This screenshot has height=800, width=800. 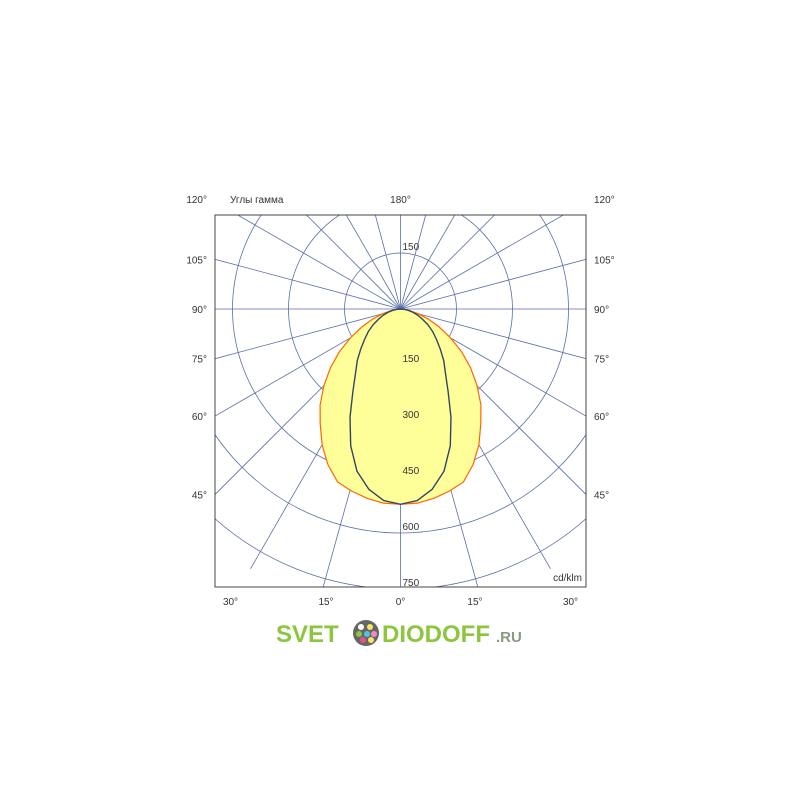 What do you see at coordinates (604, 200) in the screenshot?
I see `angle-label-right: 120°` at bounding box center [604, 200].